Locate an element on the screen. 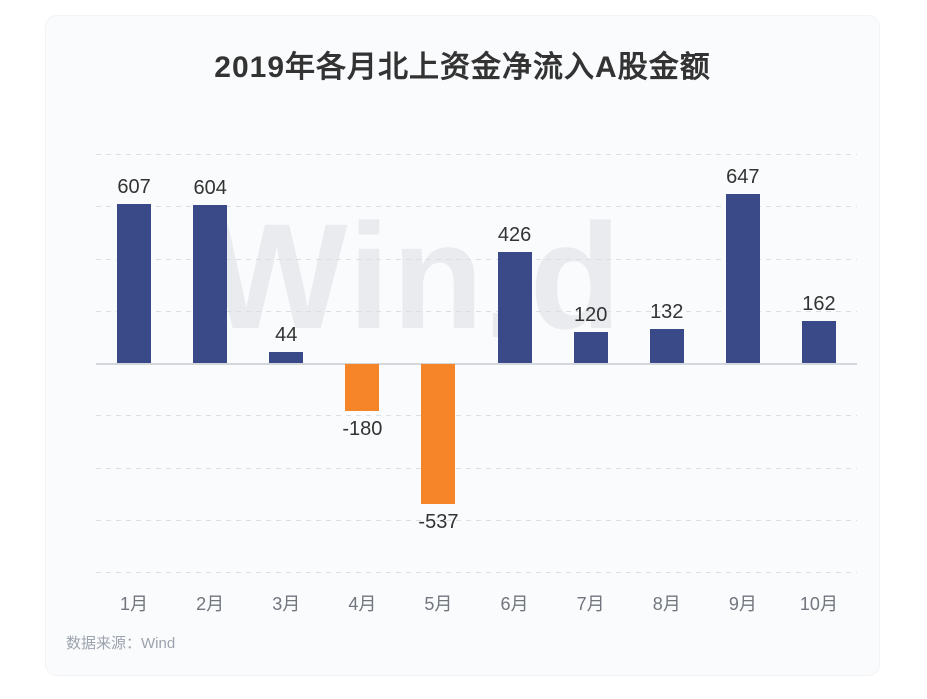  bar-value-label-3月: 44 is located at coordinates (286, 334).